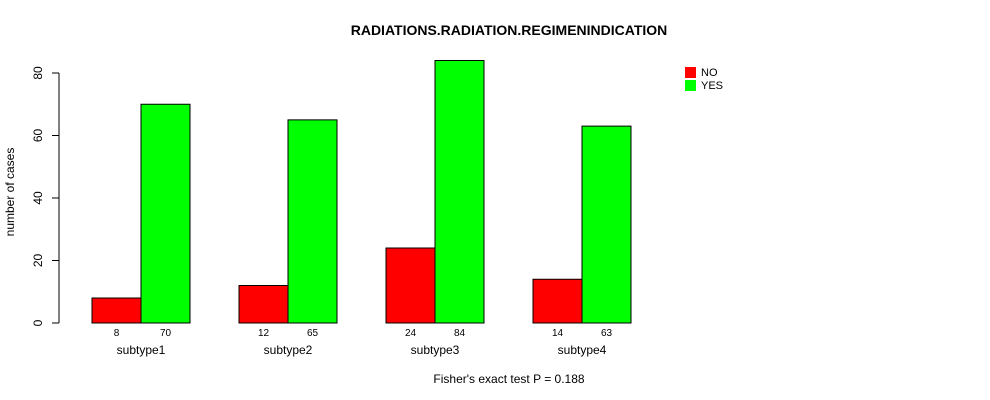 This screenshot has height=400, width=990. Describe the element at coordinates (312, 221) in the screenshot. I see `bar-yes-subtype2` at that location.